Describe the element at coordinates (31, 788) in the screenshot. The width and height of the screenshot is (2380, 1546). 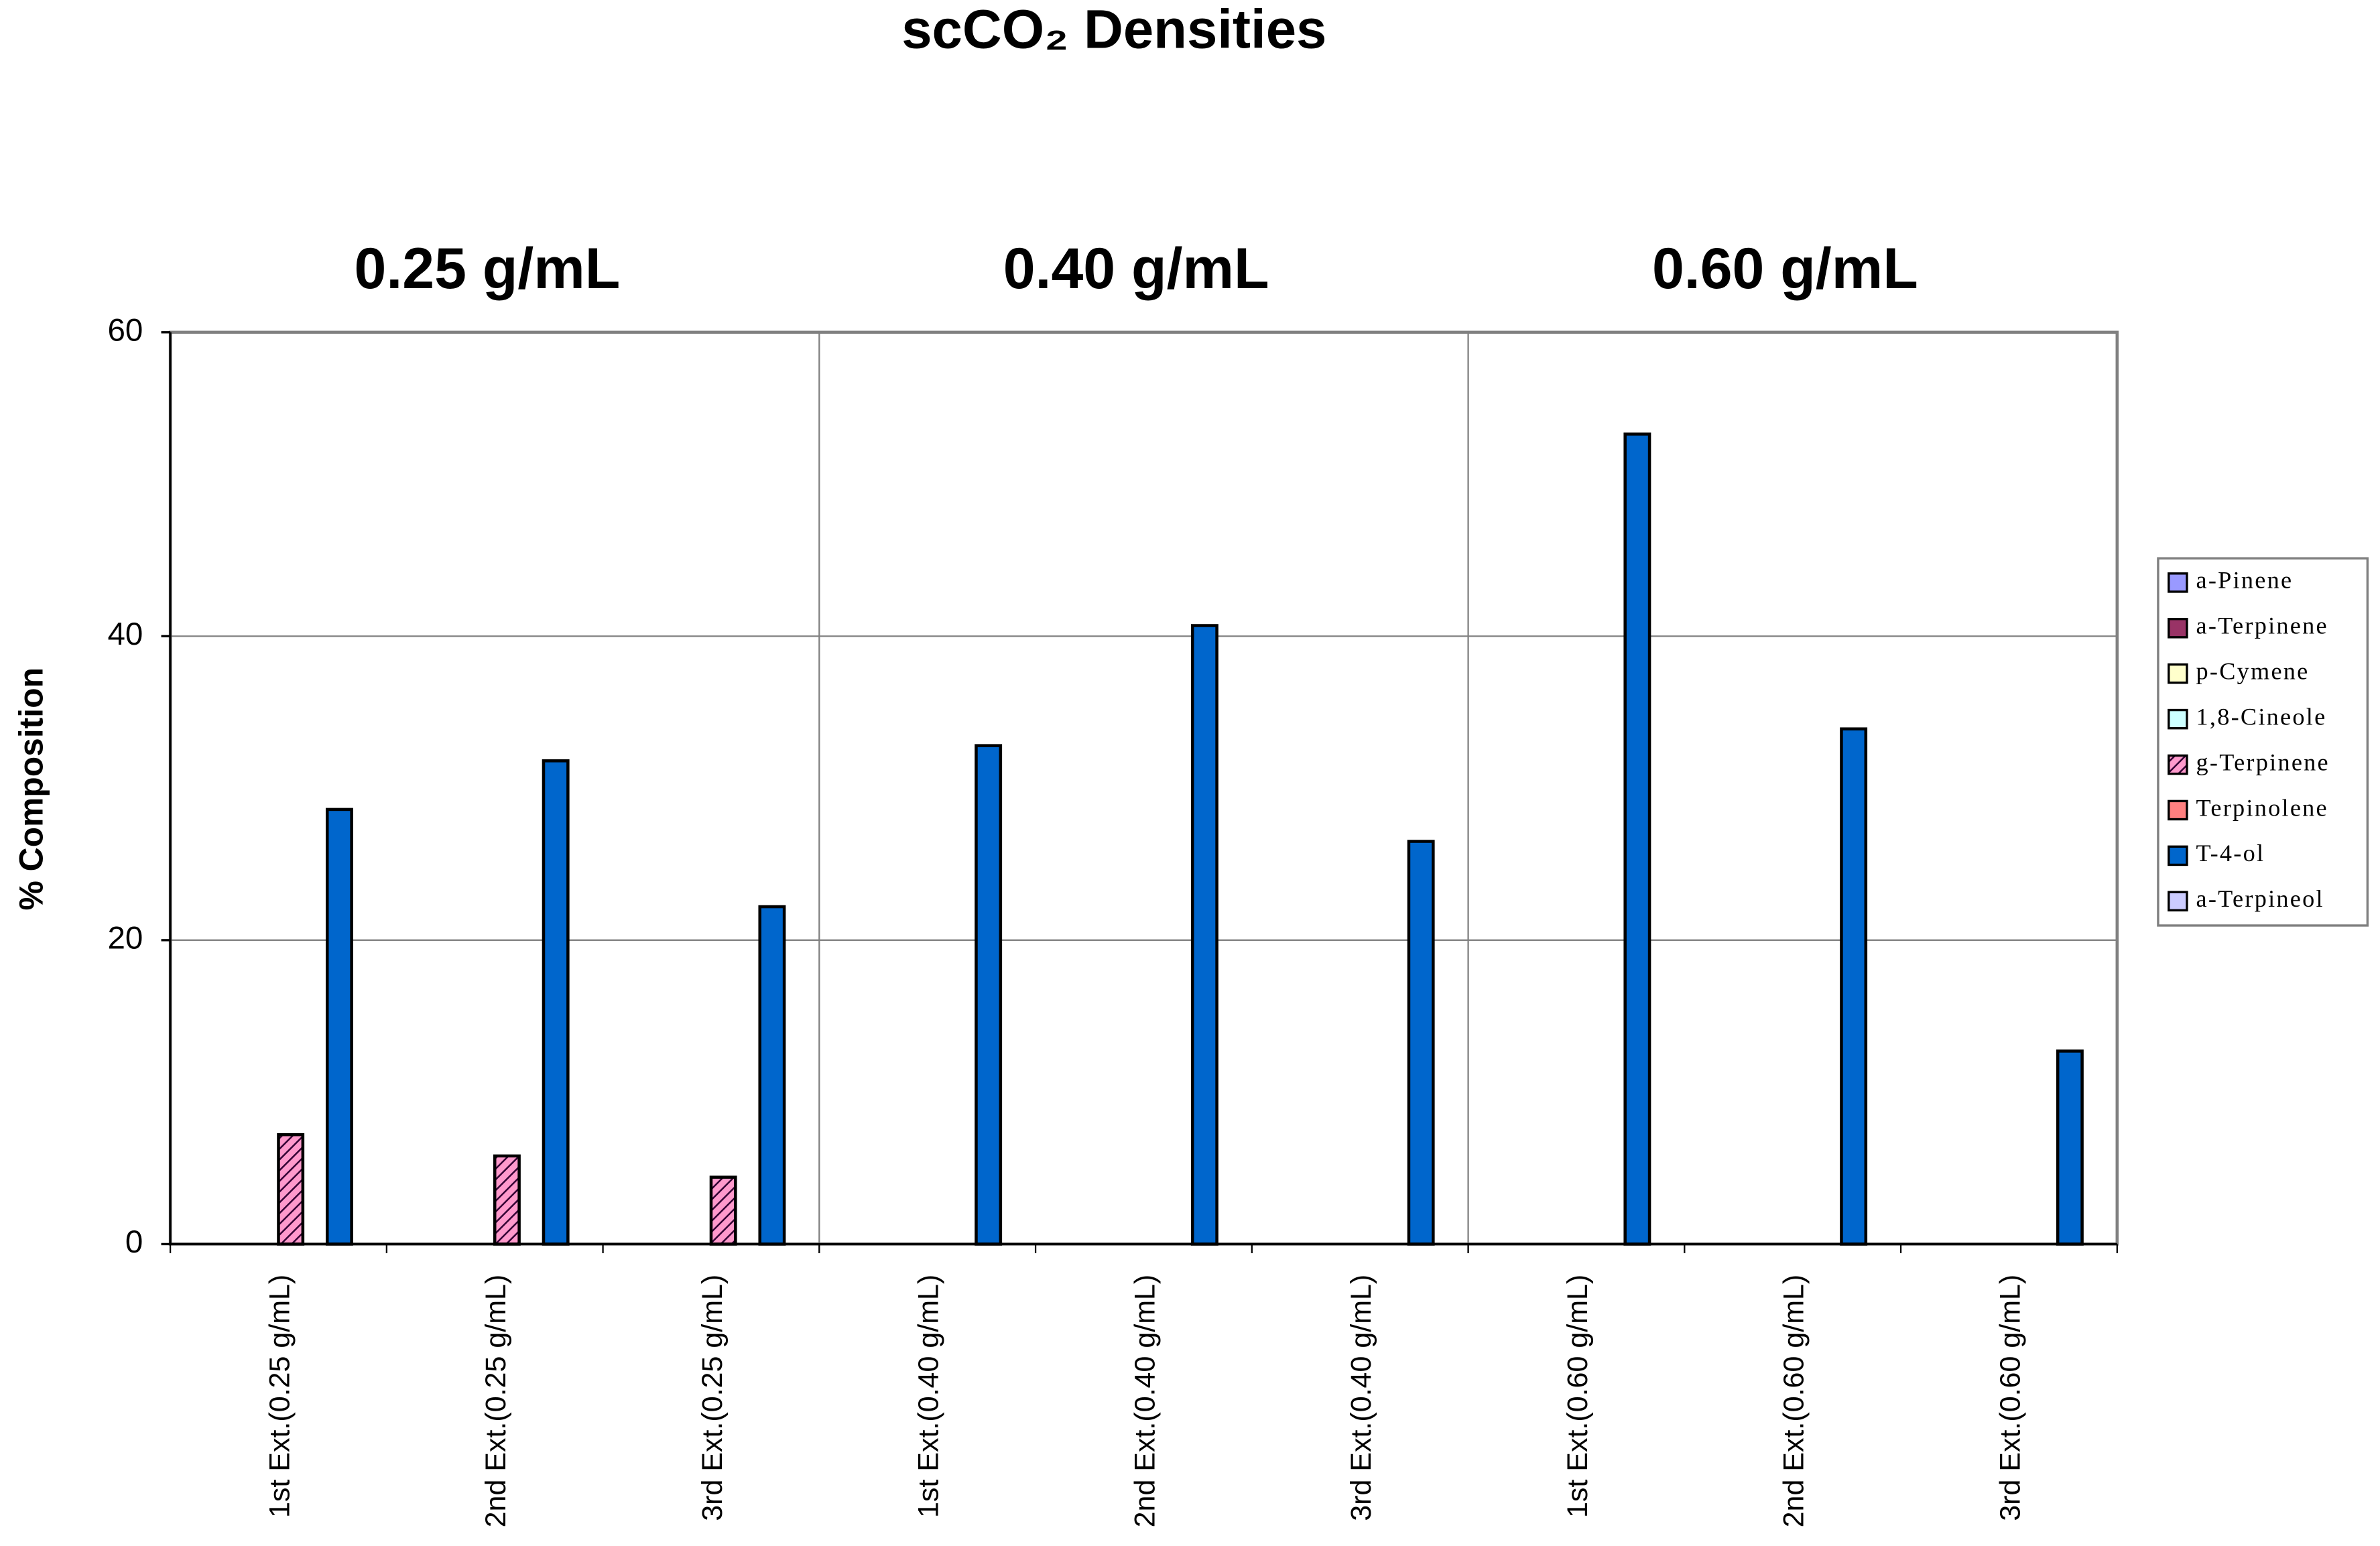
I see `y-axis-label: % Composition` at that location.